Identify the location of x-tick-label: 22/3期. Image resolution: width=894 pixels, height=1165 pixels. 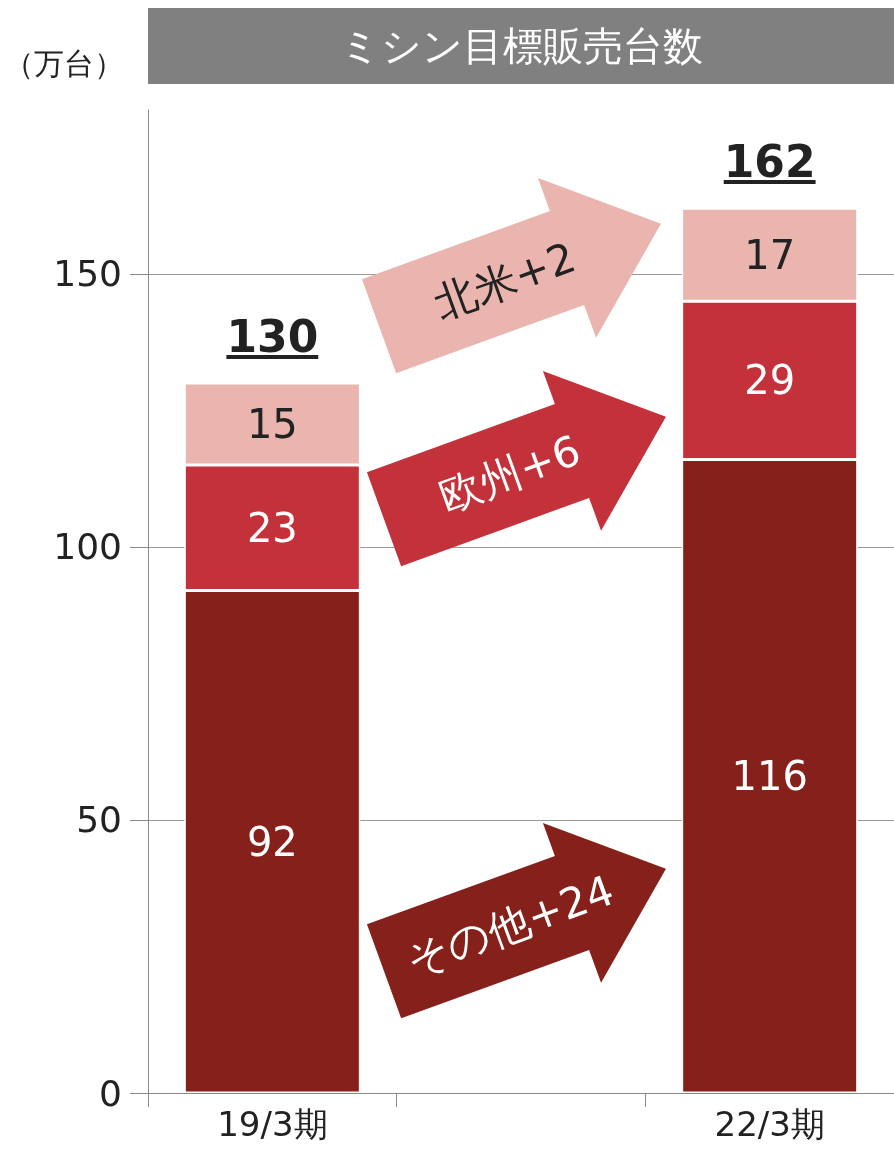
(769, 1124).